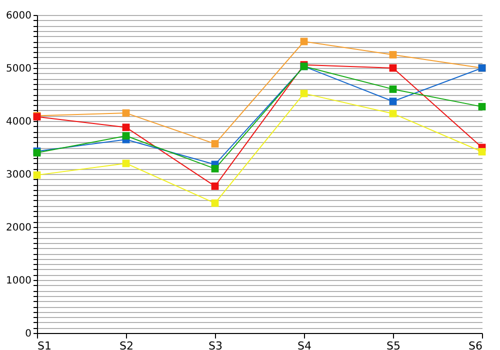 The width and height of the screenshot is (500, 350). What do you see at coordinates (305, 345) in the screenshot?
I see `x-tick-label: S4` at bounding box center [305, 345].